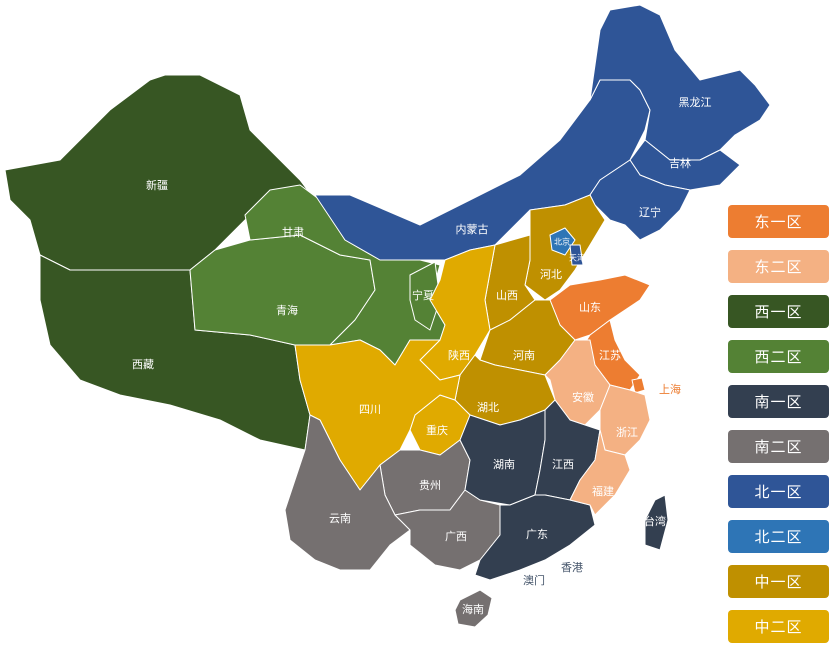 The height and width of the screenshot is (655, 831). Describe the element at coordinates (656, 522) in the screenshot. I see `province-taiwan` at that location.